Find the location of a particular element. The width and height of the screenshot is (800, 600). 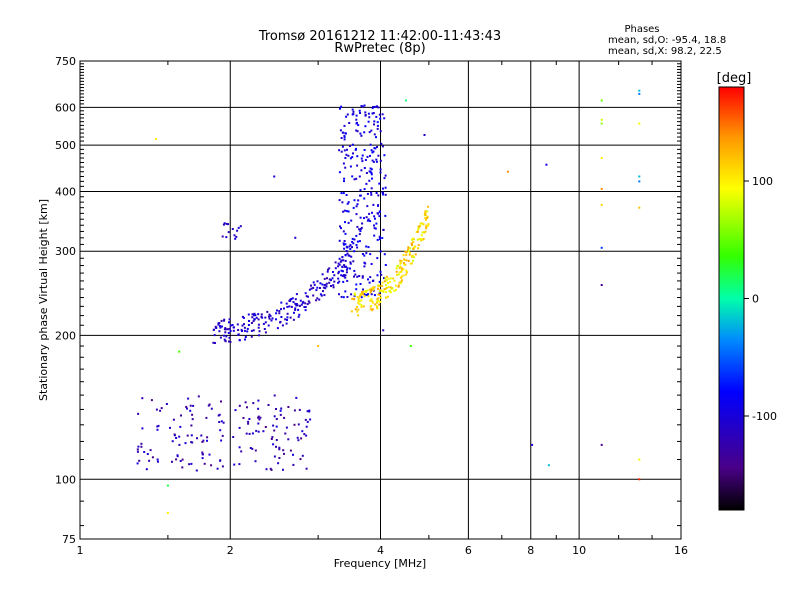

y-tick-label: 300 is located at coordinates (65, 251).